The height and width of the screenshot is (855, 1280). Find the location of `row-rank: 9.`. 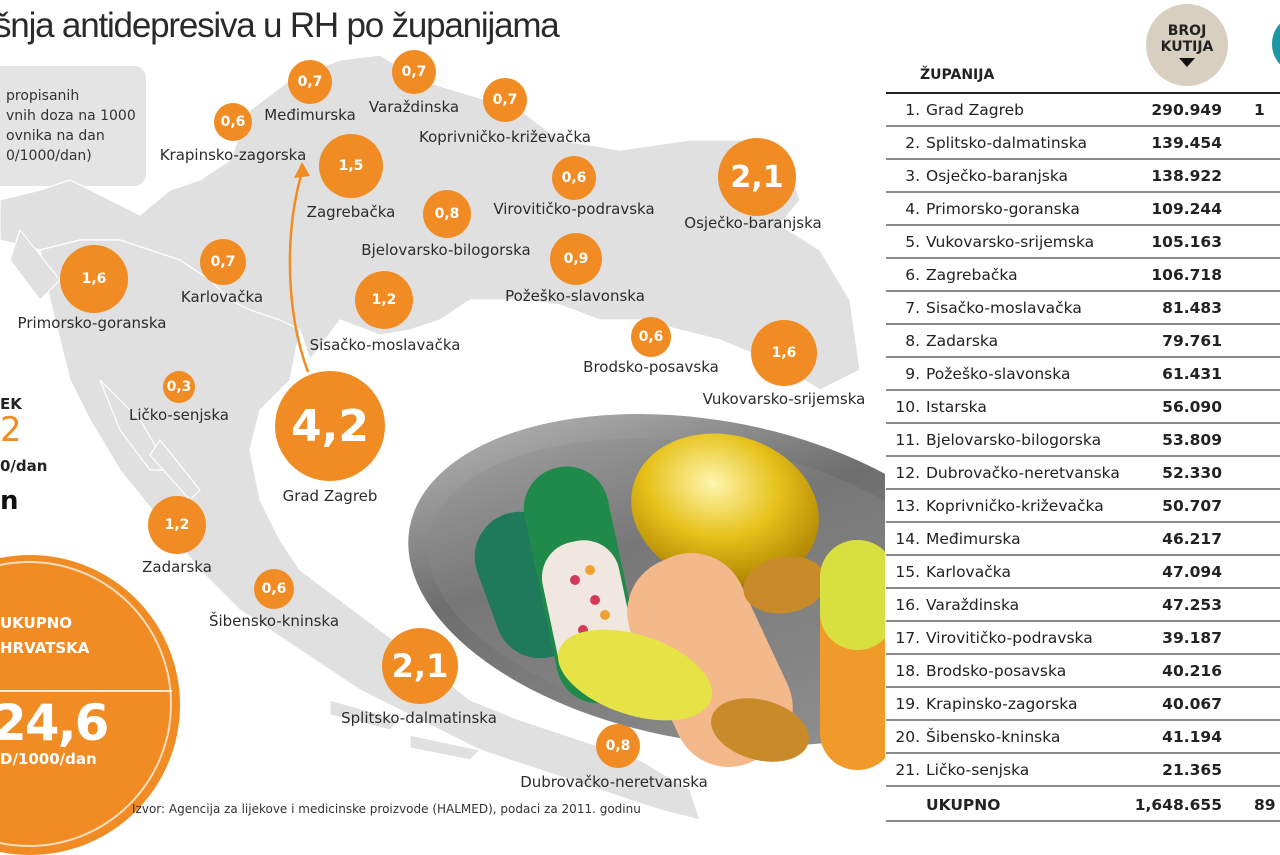

row-rank: 9. is located at coordinates (912, 373).